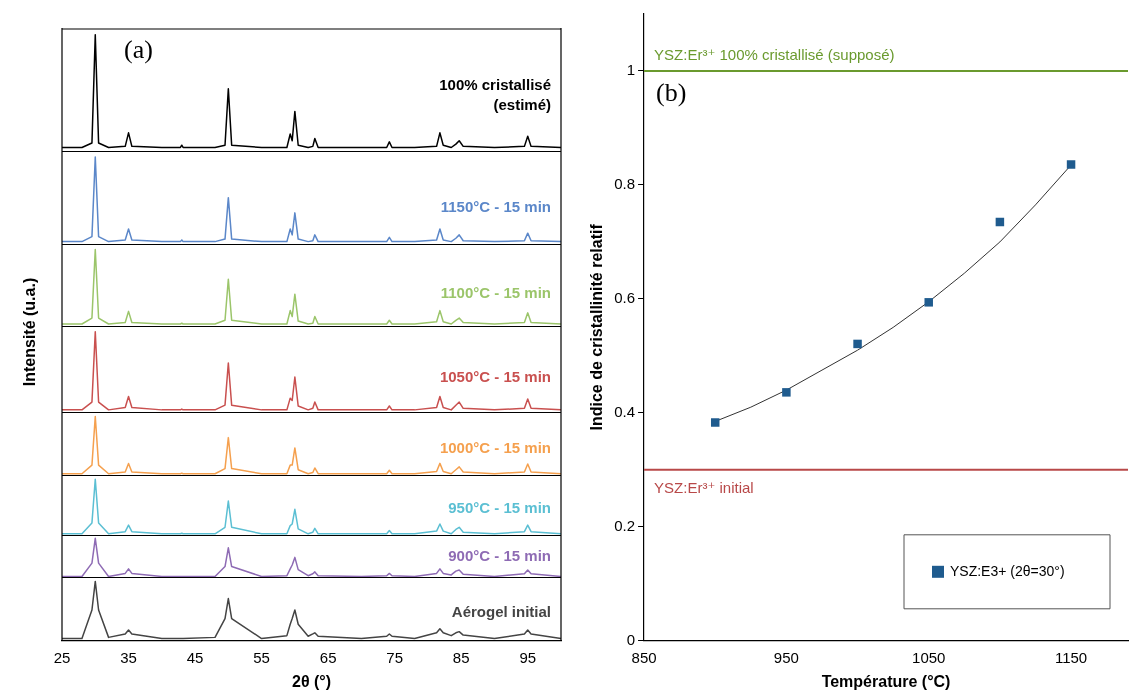  Describe the element at coordinates (495, 292) in the screenshot. I see `series-label: 1100°C - 15 min` at that location.